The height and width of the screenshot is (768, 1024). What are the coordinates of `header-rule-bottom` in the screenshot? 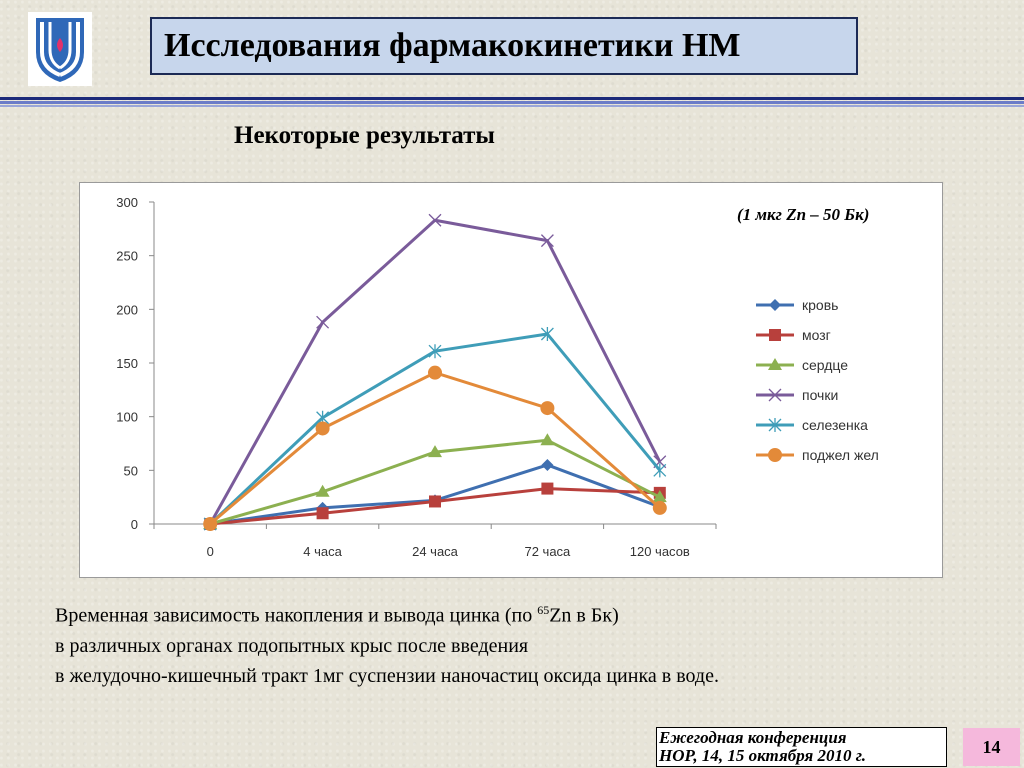 It's located at (512, 106).